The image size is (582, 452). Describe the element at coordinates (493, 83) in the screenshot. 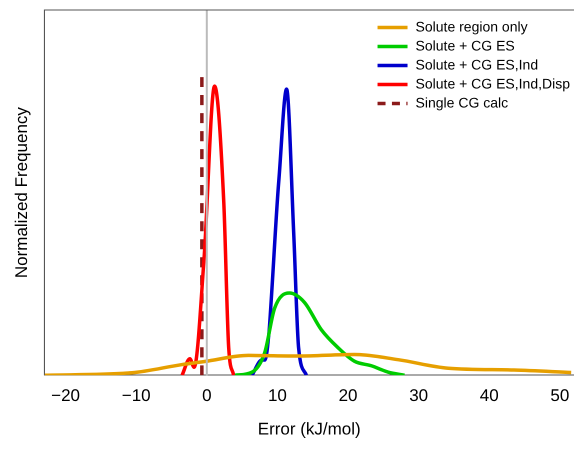

I see `legend-label: Solute + CG ES,Ind,Disp` at that location.